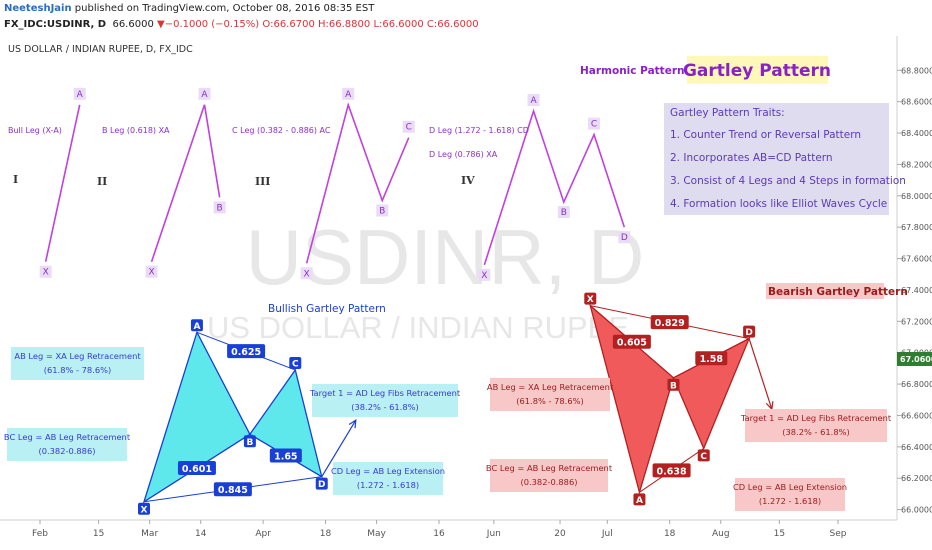 The width and height of the screenshot is (932, 550). What do you see at coordinates (825, 291) in the screenshot?
I see `bearish-title-bg` at bounding box center [825, 291].